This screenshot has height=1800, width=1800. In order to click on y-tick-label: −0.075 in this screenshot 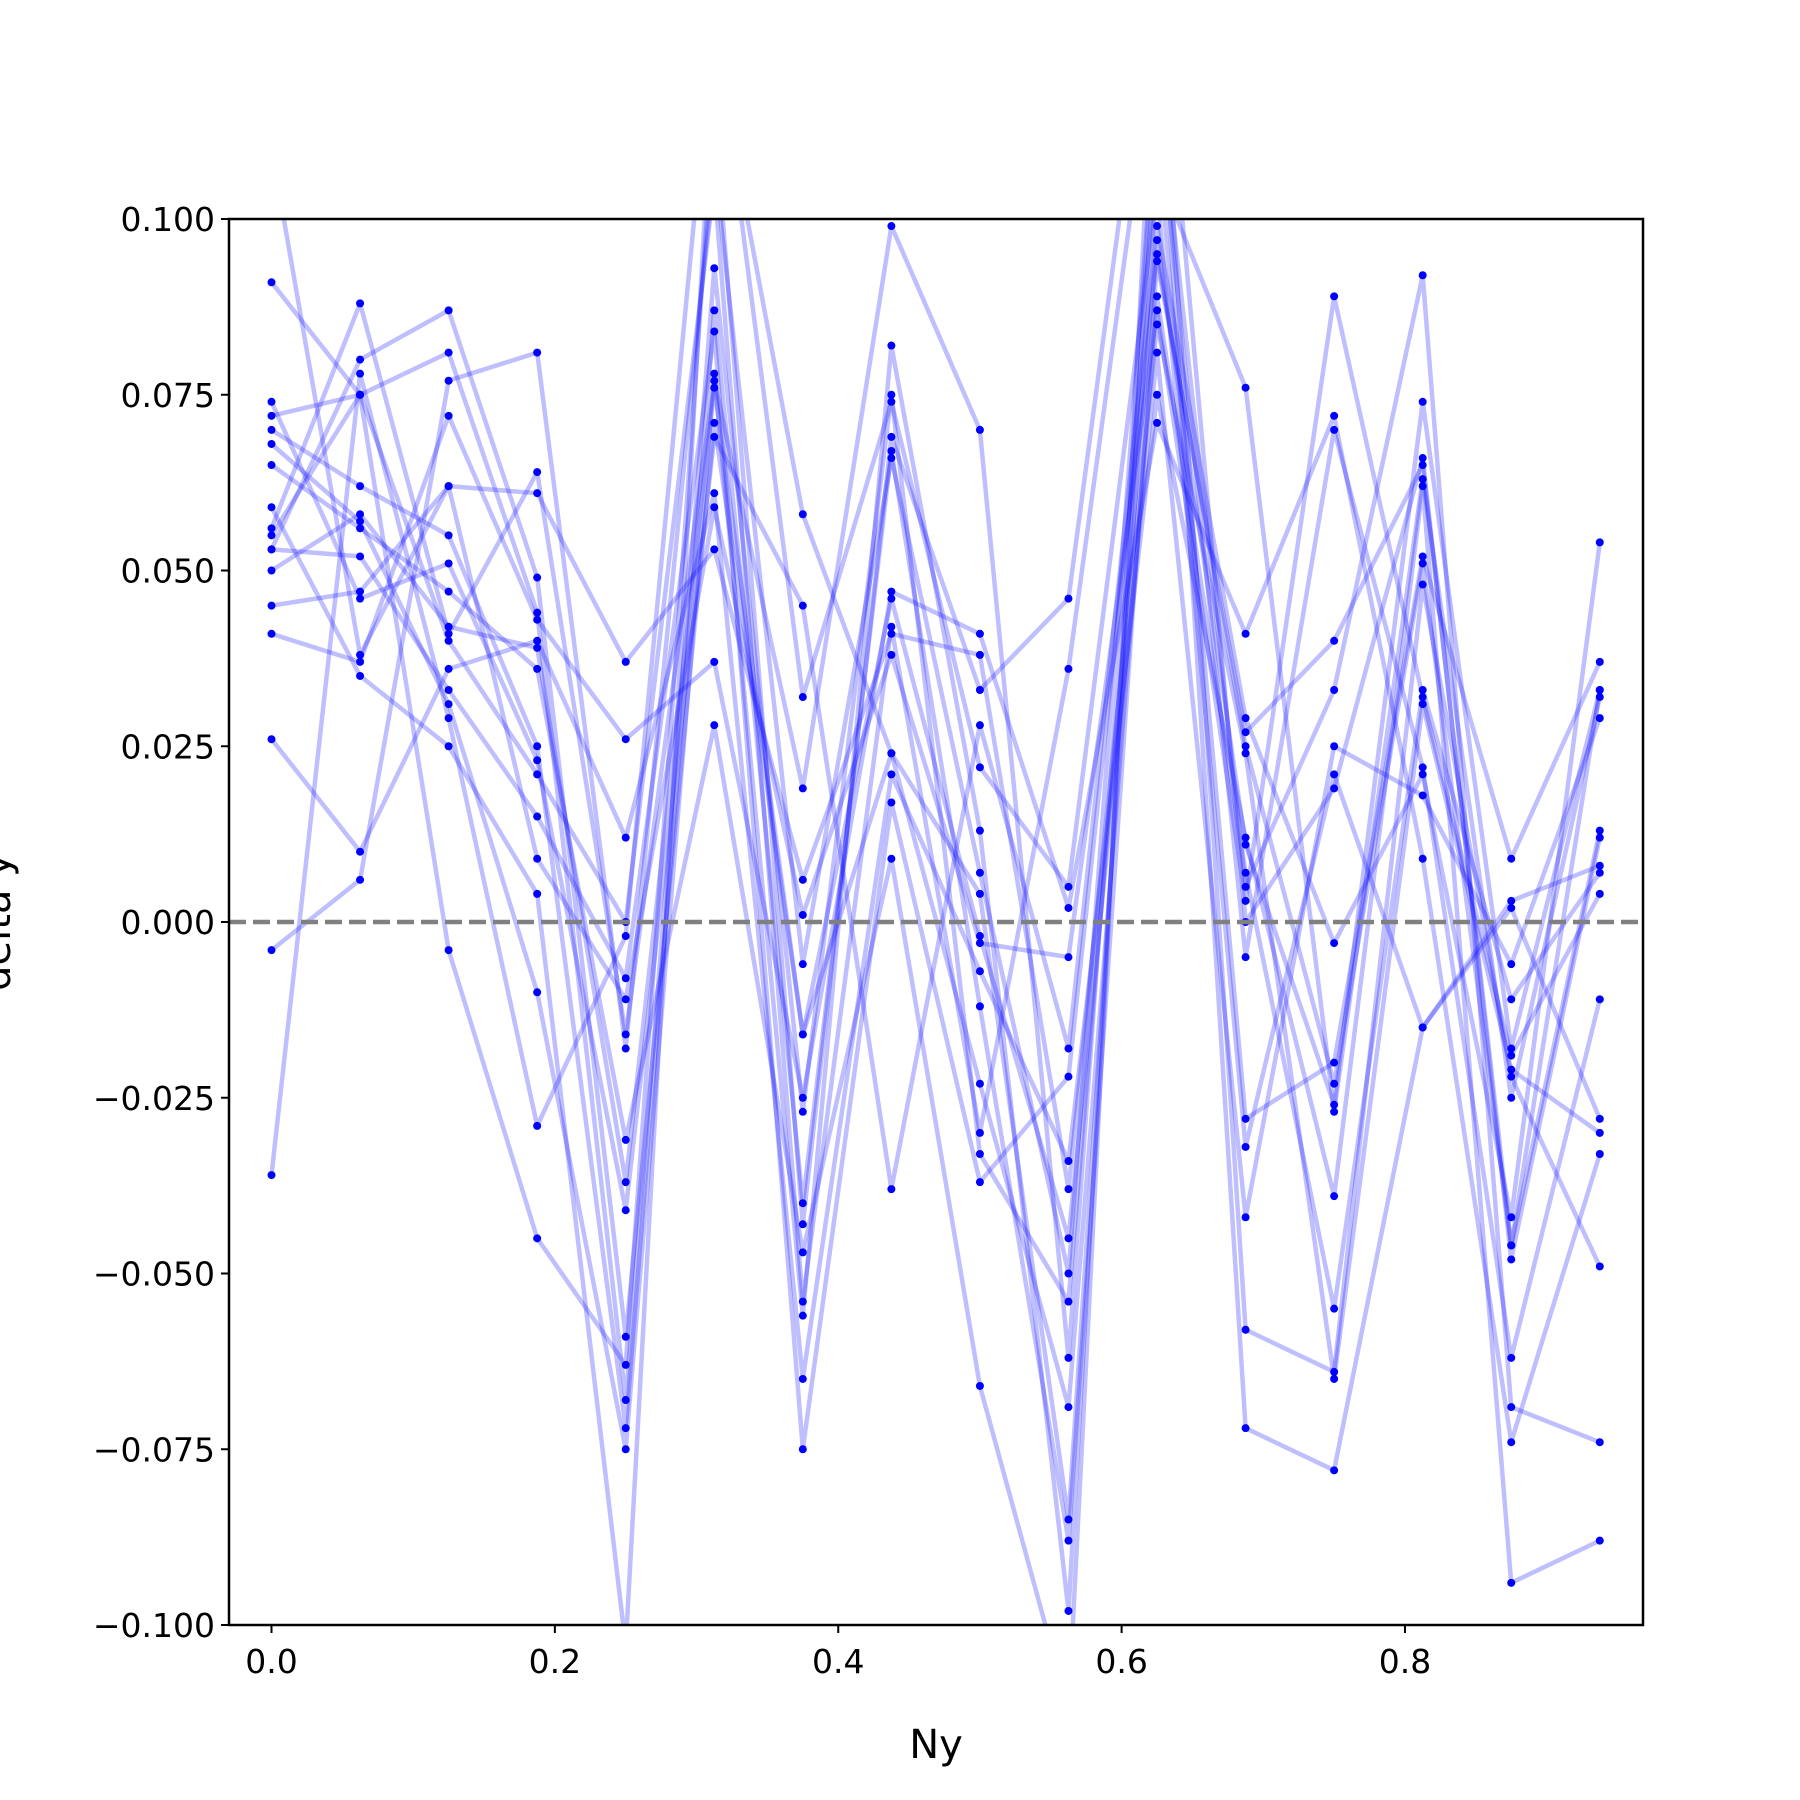, I will do `click(154, 1449)`.